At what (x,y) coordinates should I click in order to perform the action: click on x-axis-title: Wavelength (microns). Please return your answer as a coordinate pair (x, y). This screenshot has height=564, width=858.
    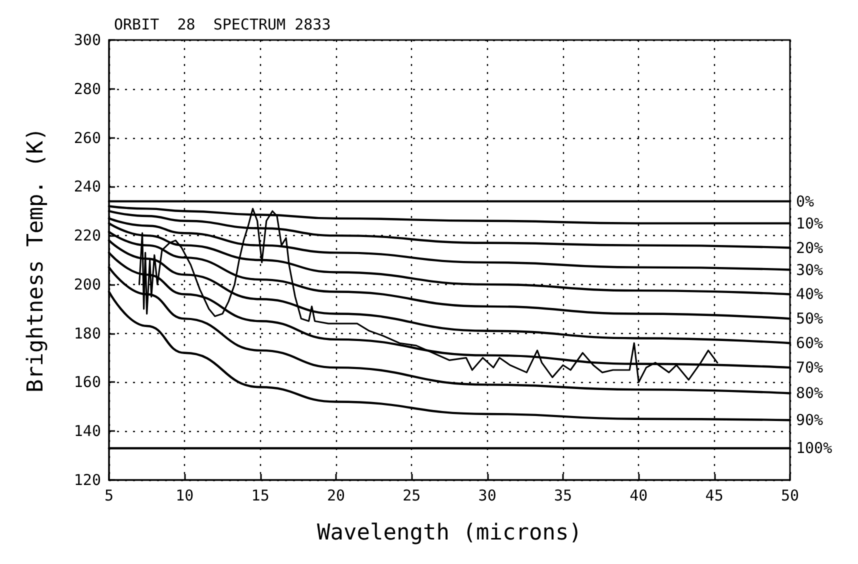
    Looking at the image, I should click on (449, 533).